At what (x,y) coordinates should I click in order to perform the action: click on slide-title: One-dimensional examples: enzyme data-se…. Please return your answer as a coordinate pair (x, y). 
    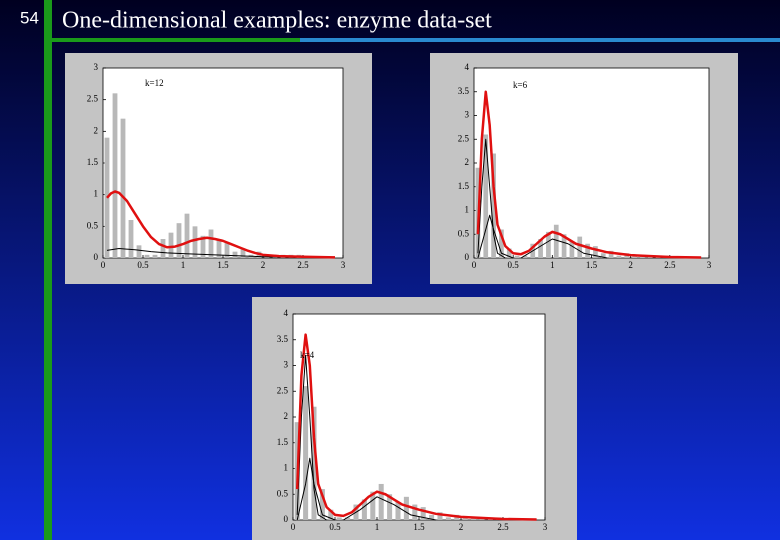
    Looking at the image, I should click on (277, 21).